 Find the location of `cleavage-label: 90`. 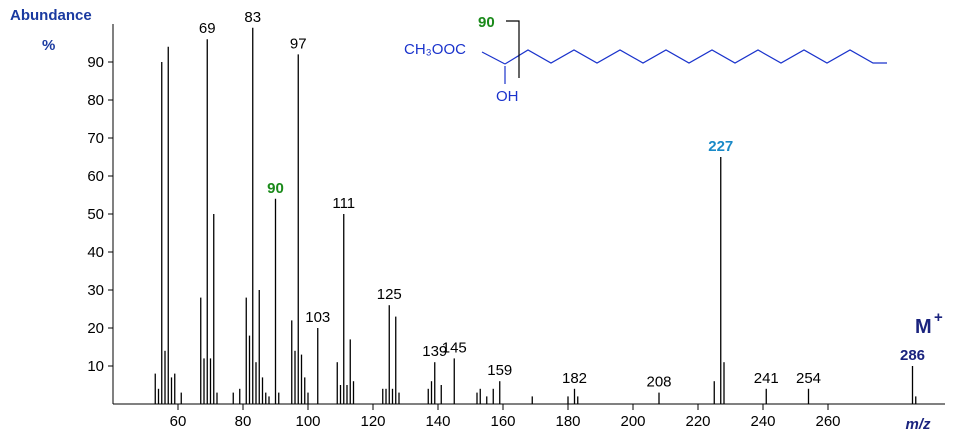

cleavage-label: 90 is located at coordinates (486, 22).